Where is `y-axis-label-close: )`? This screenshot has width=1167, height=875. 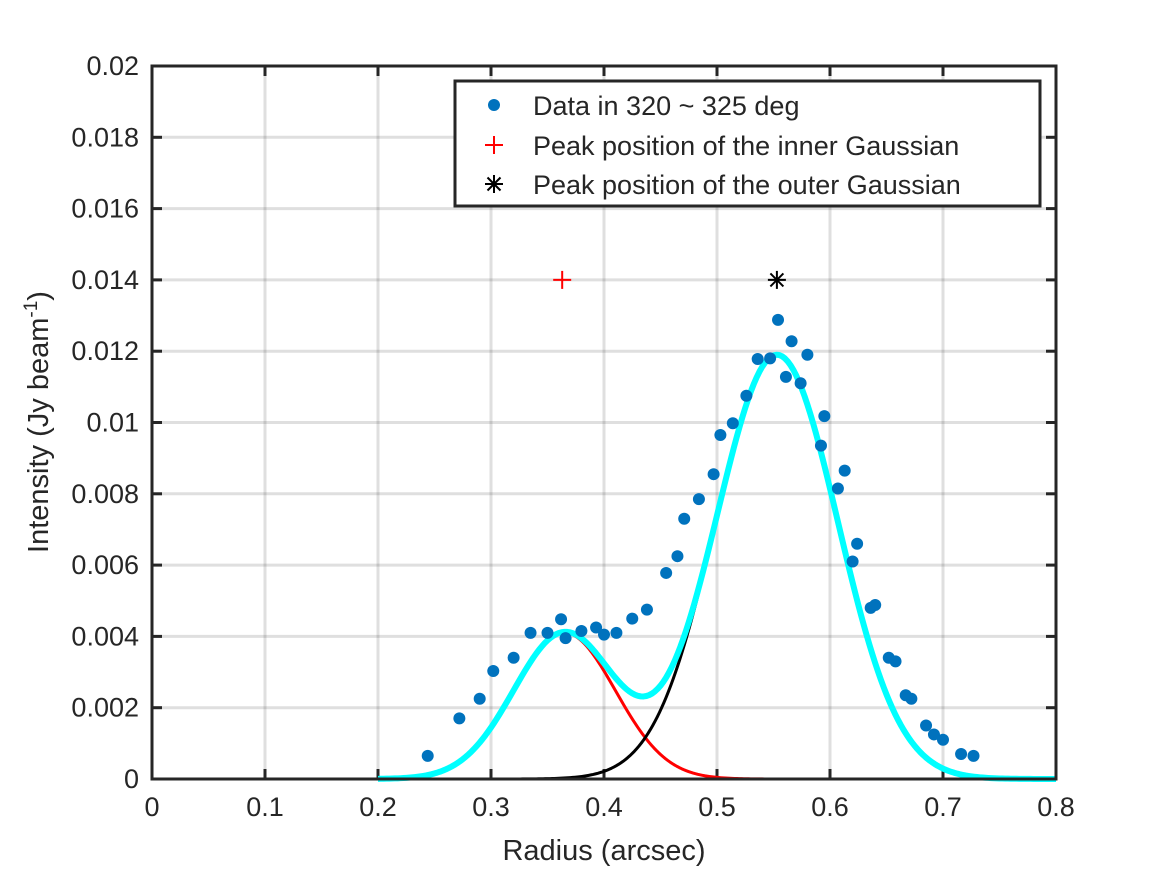 y-axis-label-close: ) is located at coordinates (39, 296).